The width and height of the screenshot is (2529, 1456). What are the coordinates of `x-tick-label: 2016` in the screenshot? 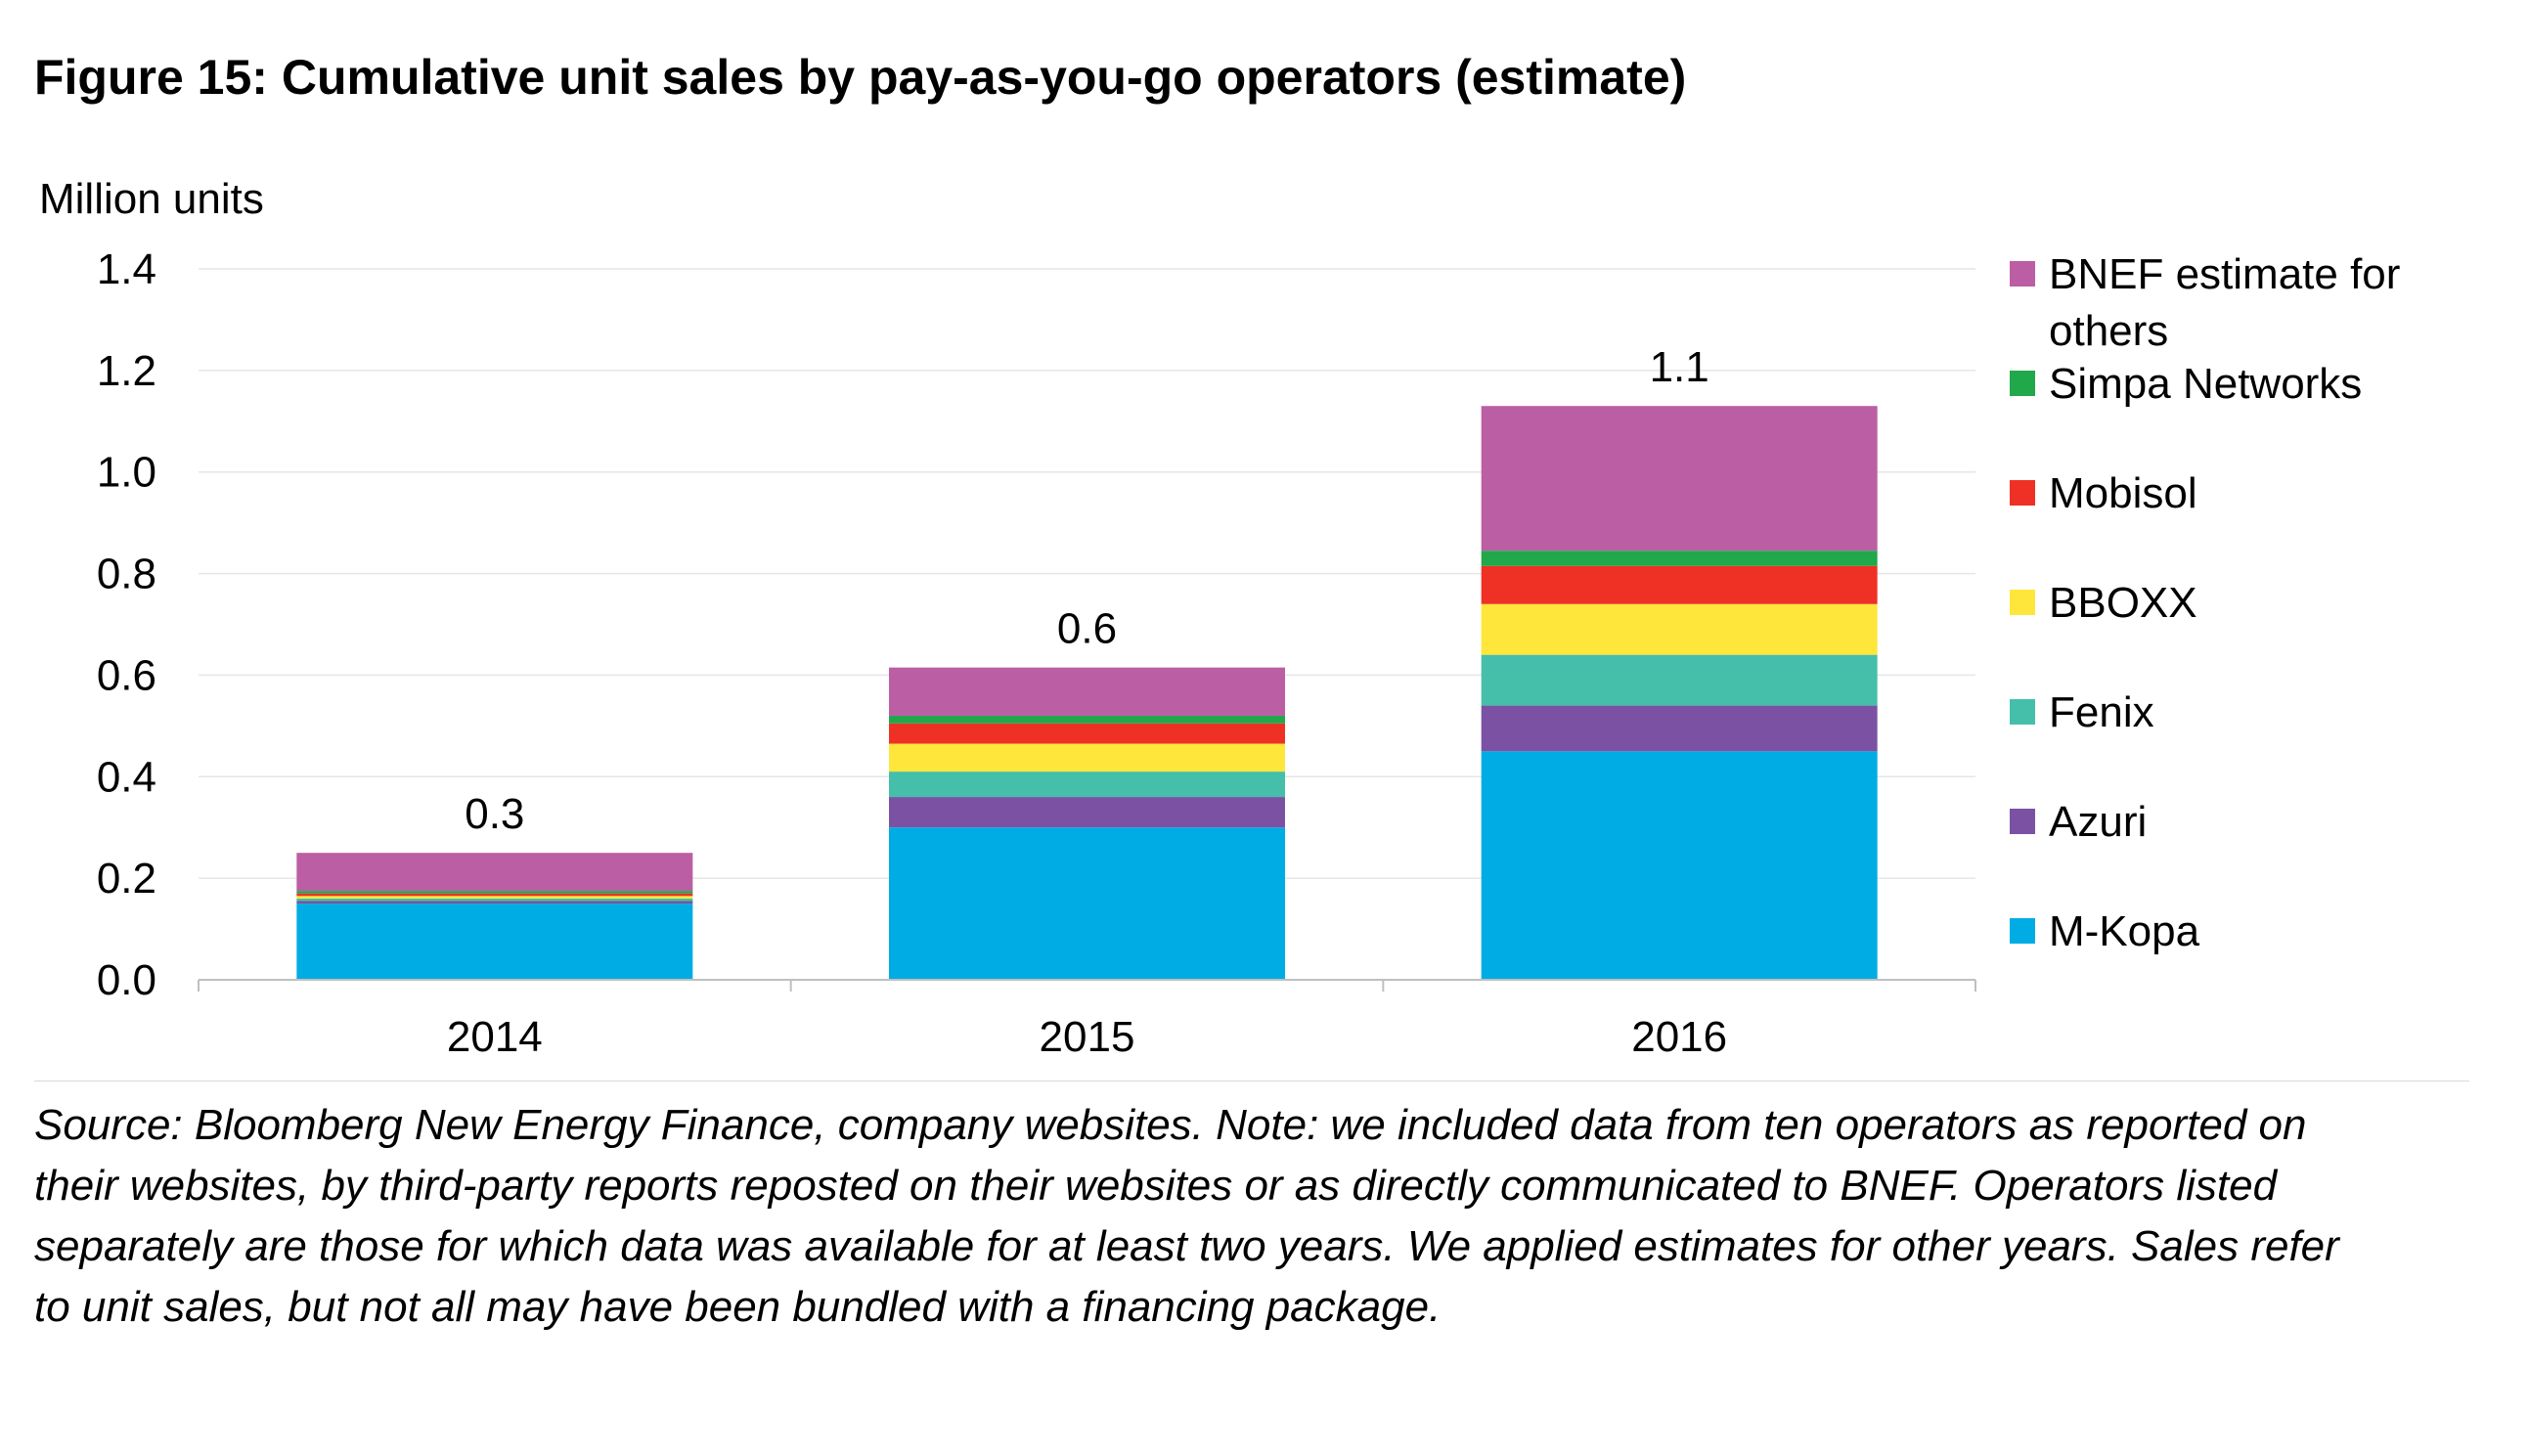 It's located at (1679, 1037).